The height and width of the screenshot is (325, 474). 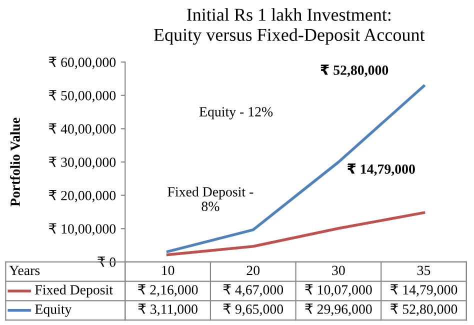 What do you see at coordinates (381, 170) in the screenshot?
I see `annotation: ₹ 14,79,000` at bounding box center [381, 170].